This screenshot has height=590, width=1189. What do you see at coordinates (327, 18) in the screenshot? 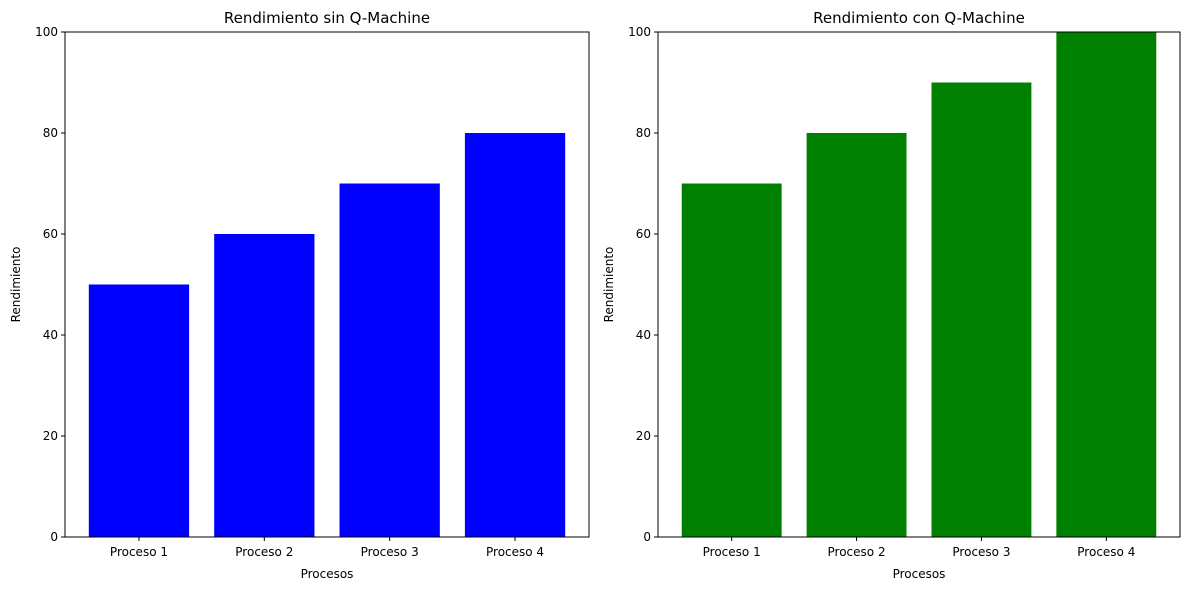
I see `chart-title: Rendimiento sin Q-Machine` at bounding box center [327, 18].